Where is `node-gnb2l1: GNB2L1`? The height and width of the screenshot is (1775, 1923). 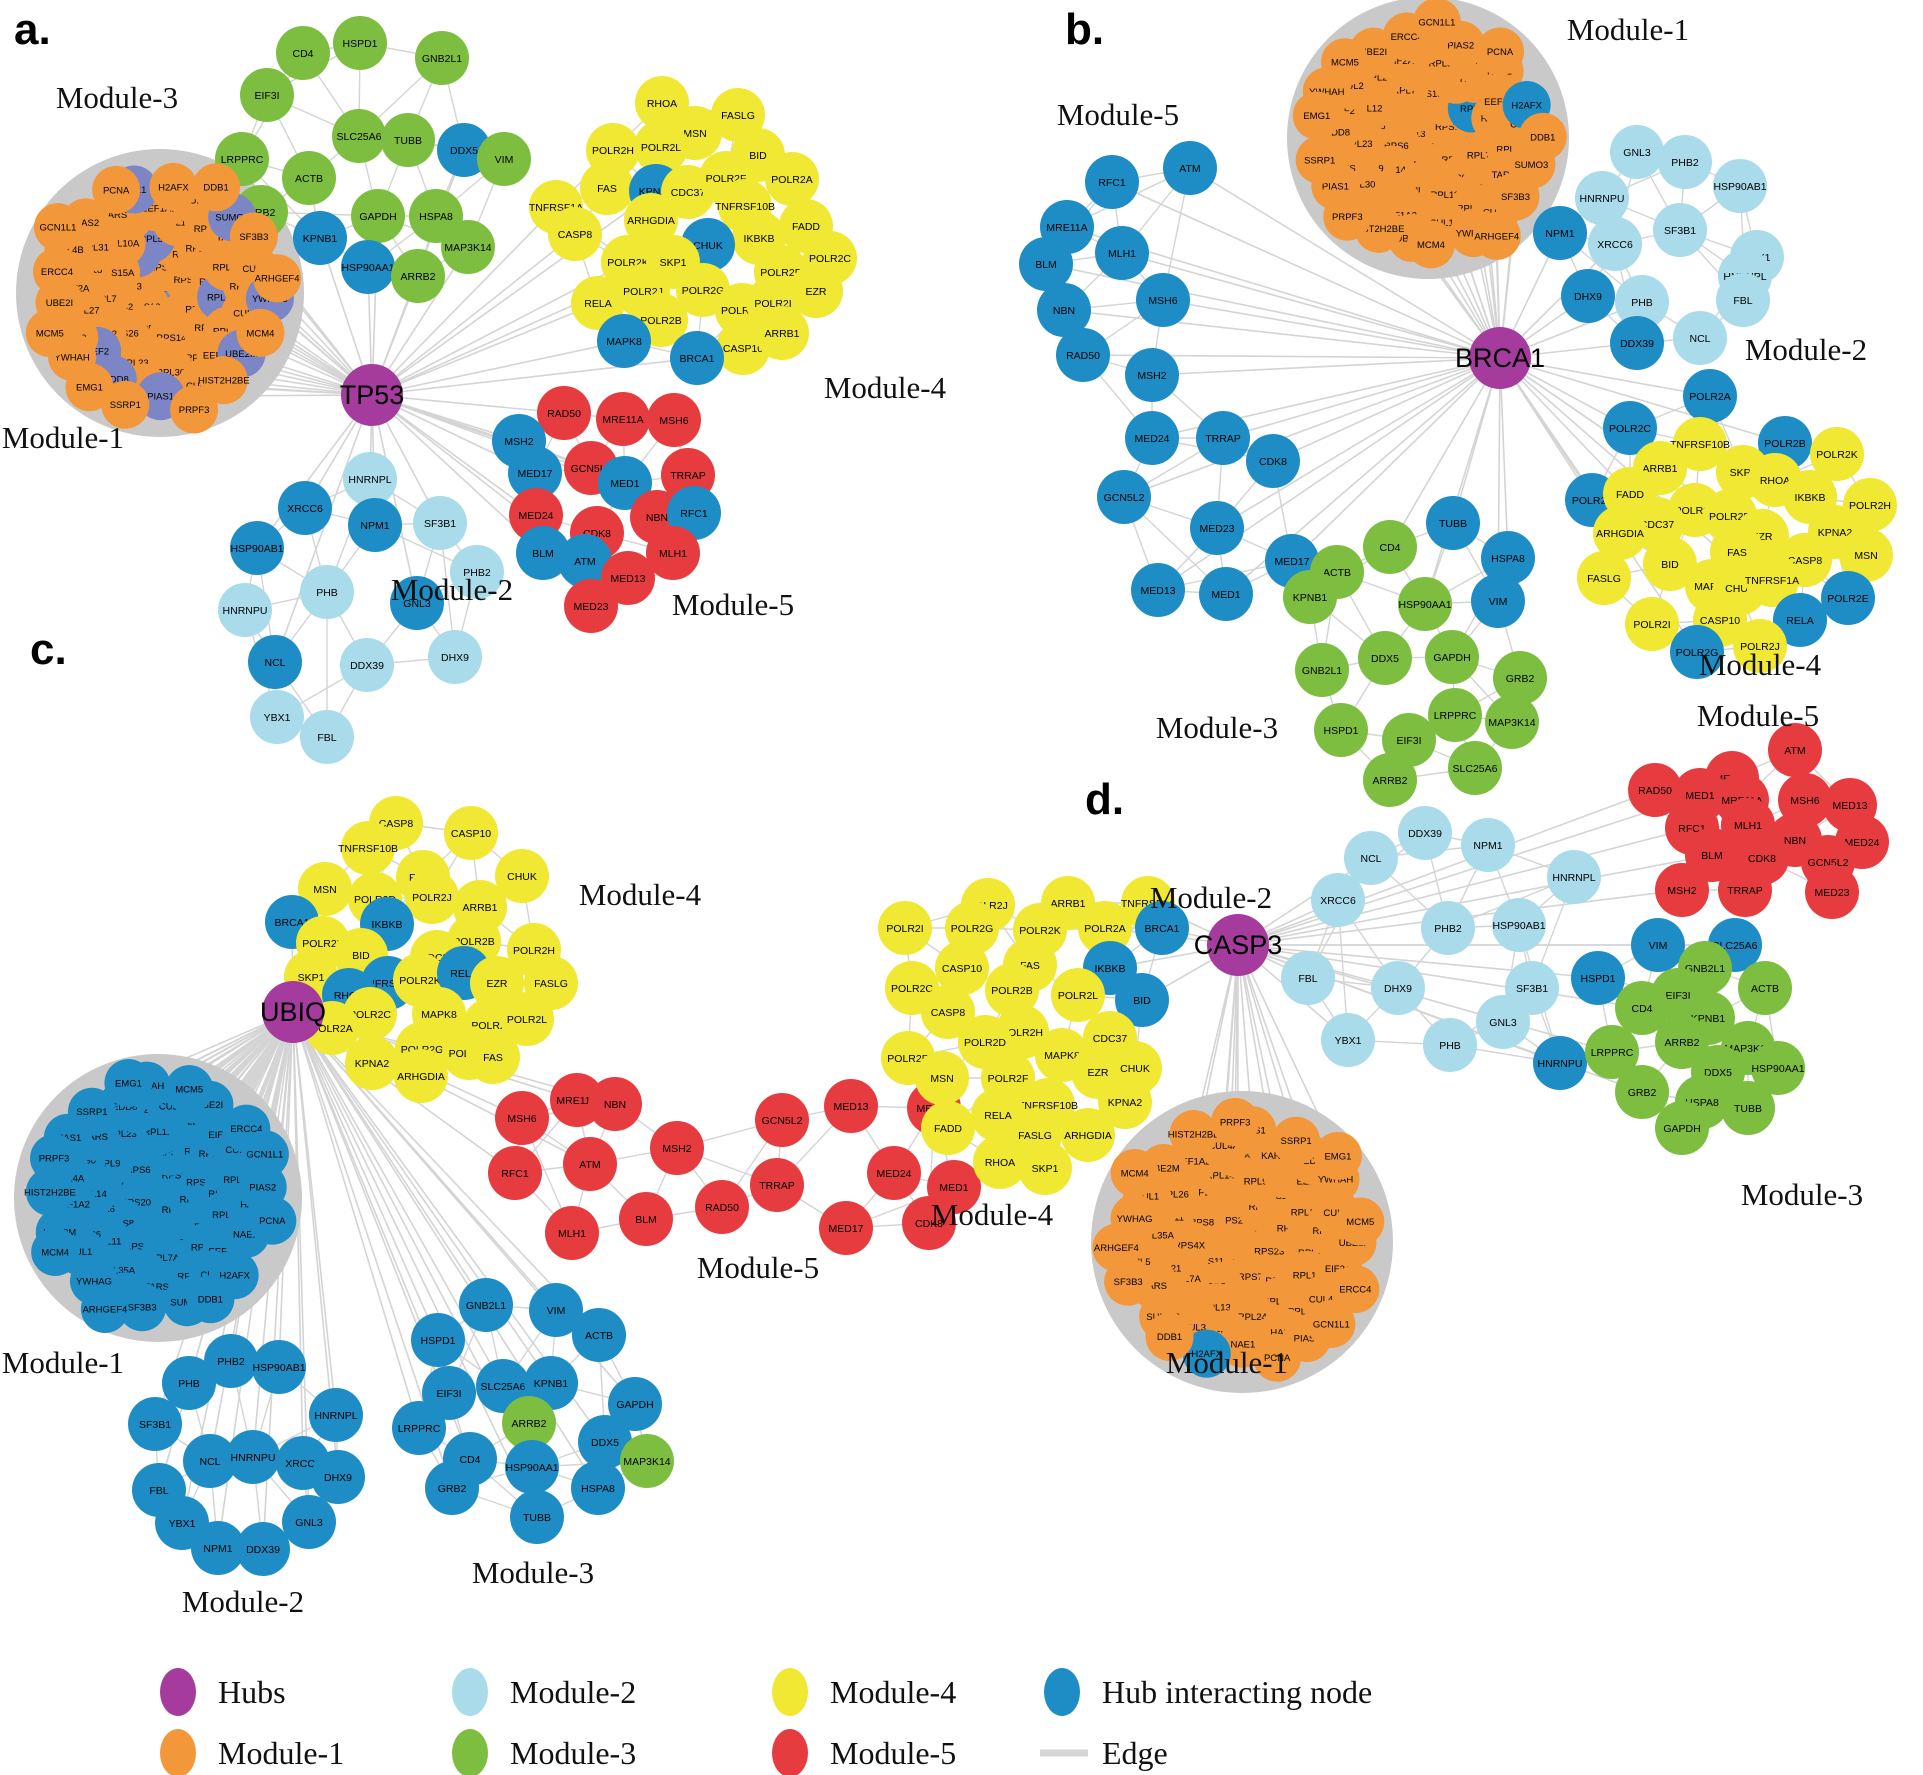
node-gnb2l1: GNB2L1 is located at coordinates (486, 1305).